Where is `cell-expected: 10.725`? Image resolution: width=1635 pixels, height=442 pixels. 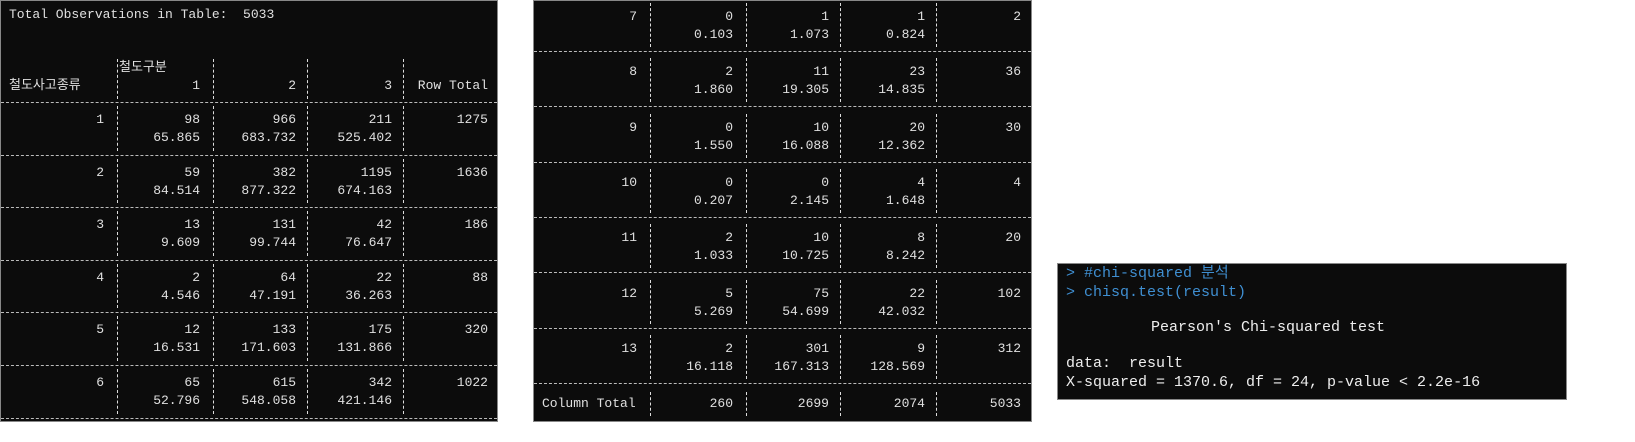 cell-expected: 10.725 is located at coordinates (805, 256).